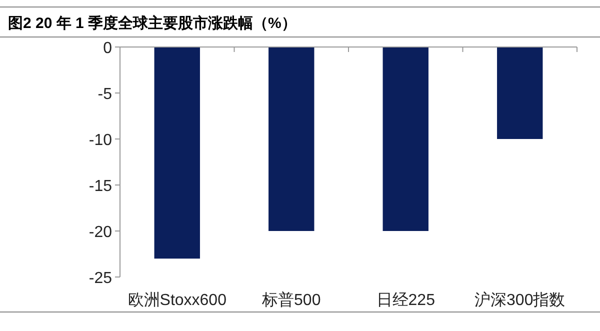 The height and width of the screenshot is (331, 600). What do you see at coordinates (100, 278) in the screenshot?
I see `y-tick-label: -25` at bounding box center [100, 278].